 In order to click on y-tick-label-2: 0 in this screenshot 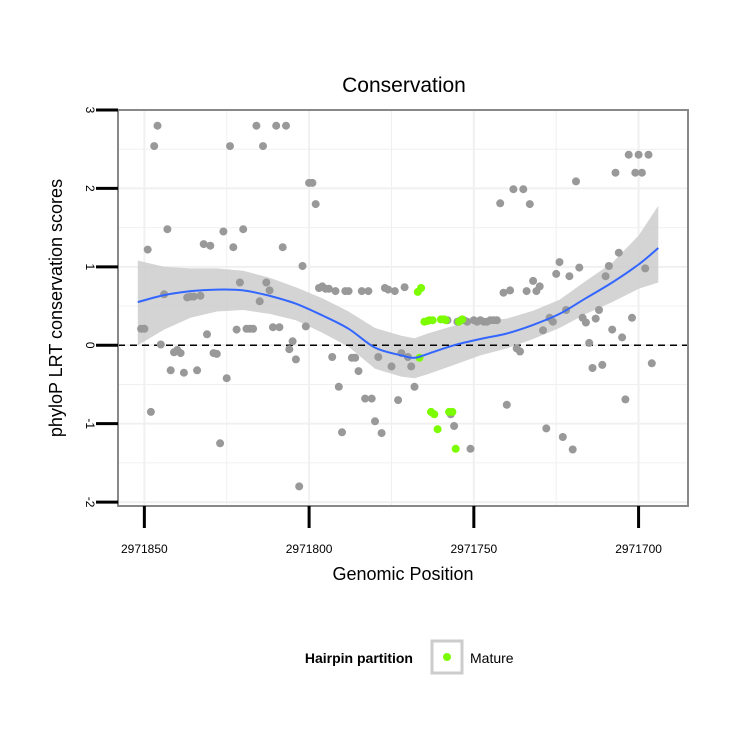, I will do `click(90, 345)`.